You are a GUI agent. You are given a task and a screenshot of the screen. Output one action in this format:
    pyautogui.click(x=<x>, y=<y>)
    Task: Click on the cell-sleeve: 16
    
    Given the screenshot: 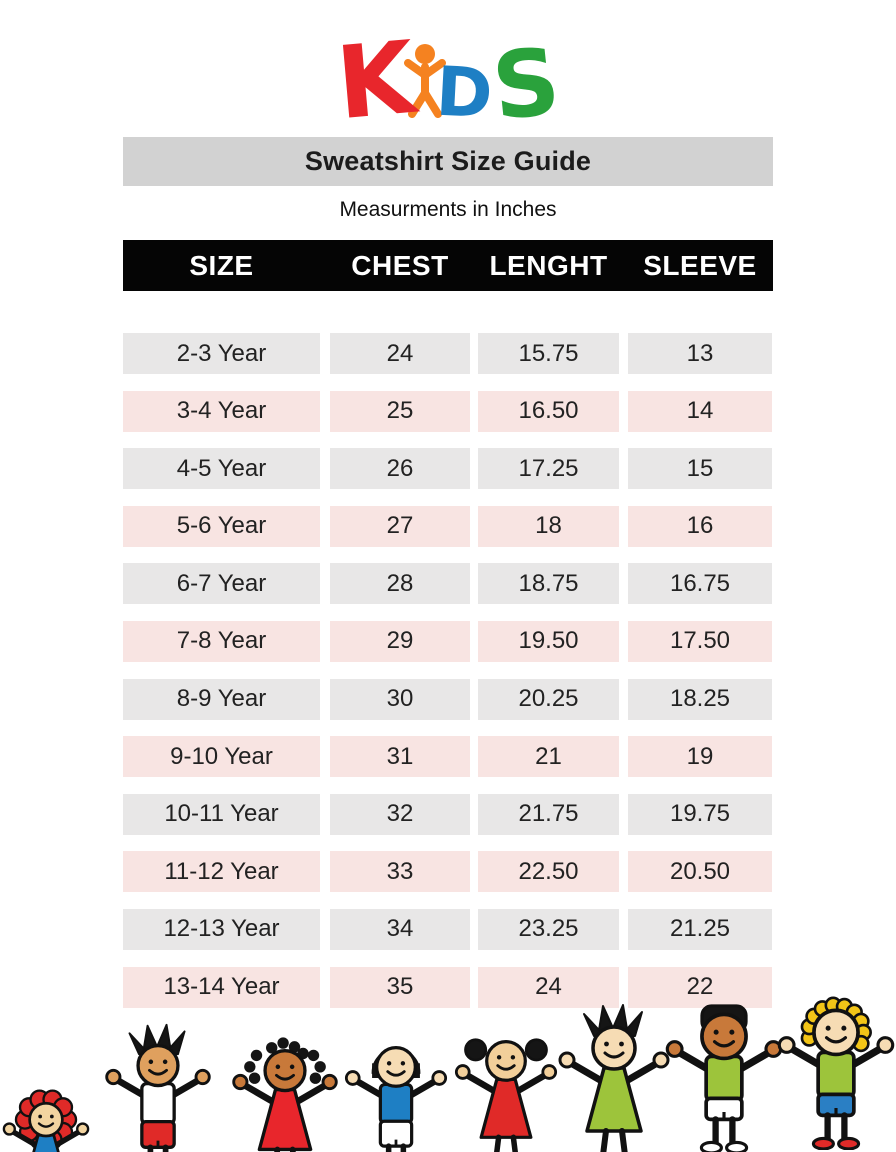 What is the action you would take?
    pyautogui.click(x=700, y=526)
    